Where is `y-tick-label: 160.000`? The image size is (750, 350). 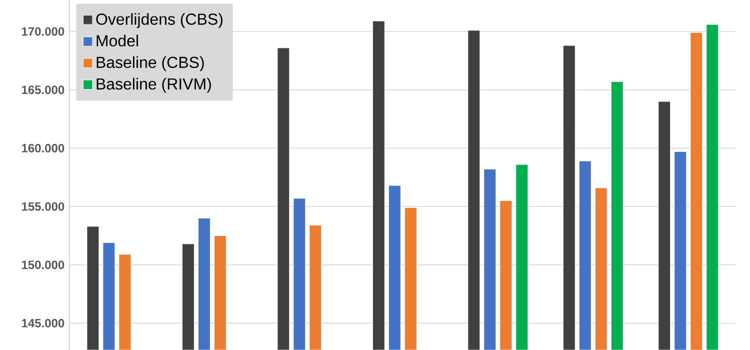 y-tick-label: 160.000 is located at coordinates (43, 148).